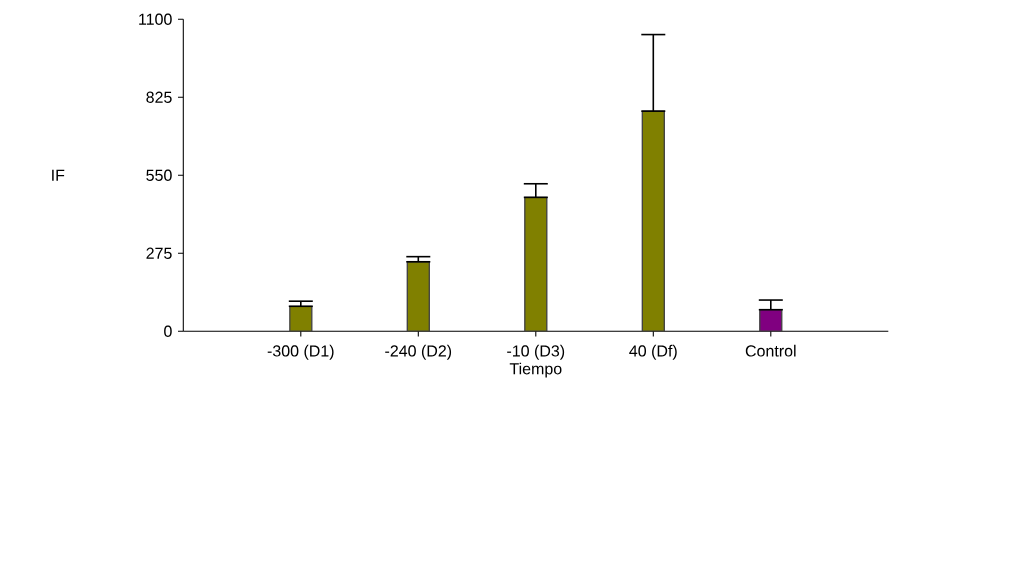 The height and width of the screenshot is (561, 1031). What do you see at coordinates (168, 331) in the screenshot?
I see `y-tick-label: 0` at bounding box center [168, 331].